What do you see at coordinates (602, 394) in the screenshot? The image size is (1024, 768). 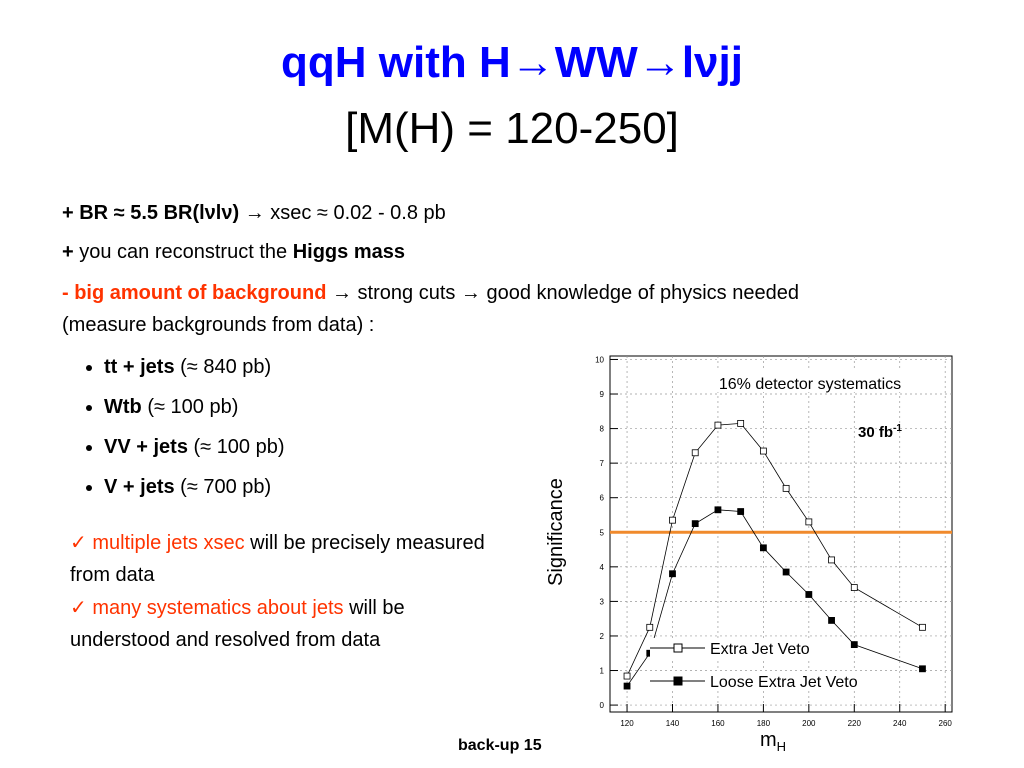 I see `y-tick-label: 9` at bounding box center [602, 394].